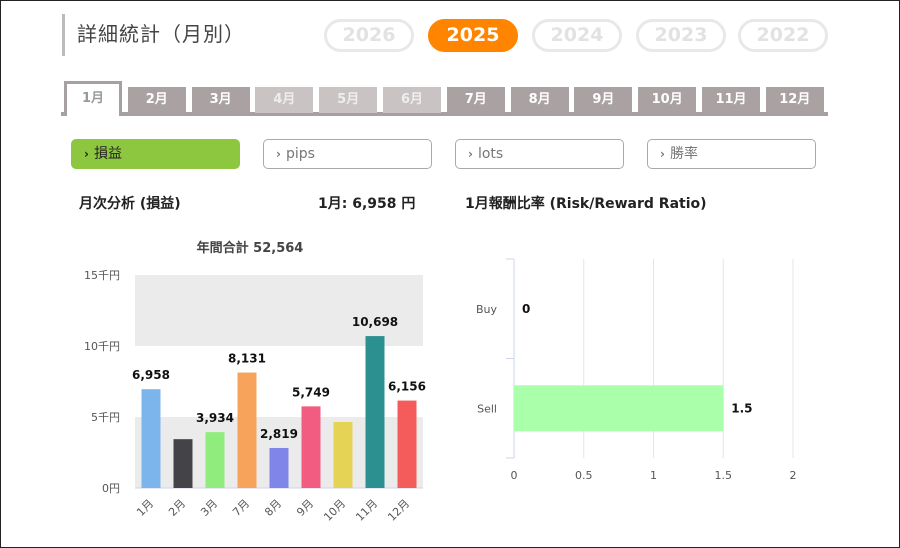 This screenshot has height=548, width=900. I want to click on month-tab-12: 12月, so click(794, 100).